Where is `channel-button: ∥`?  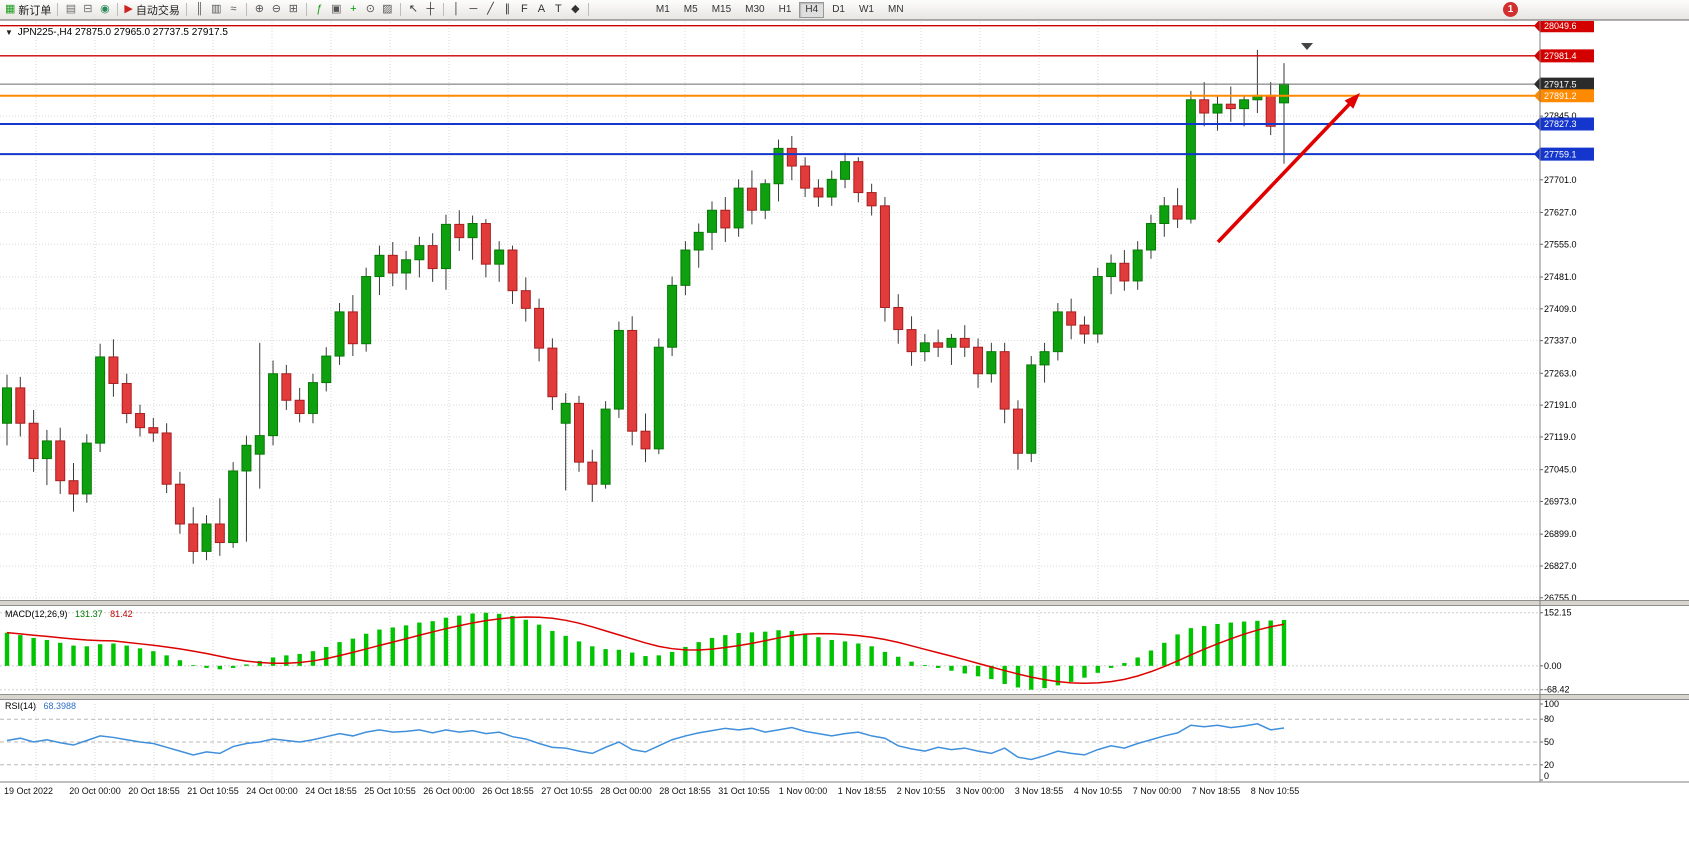 channel-button: ∥ is located at coordinates (507, 9).